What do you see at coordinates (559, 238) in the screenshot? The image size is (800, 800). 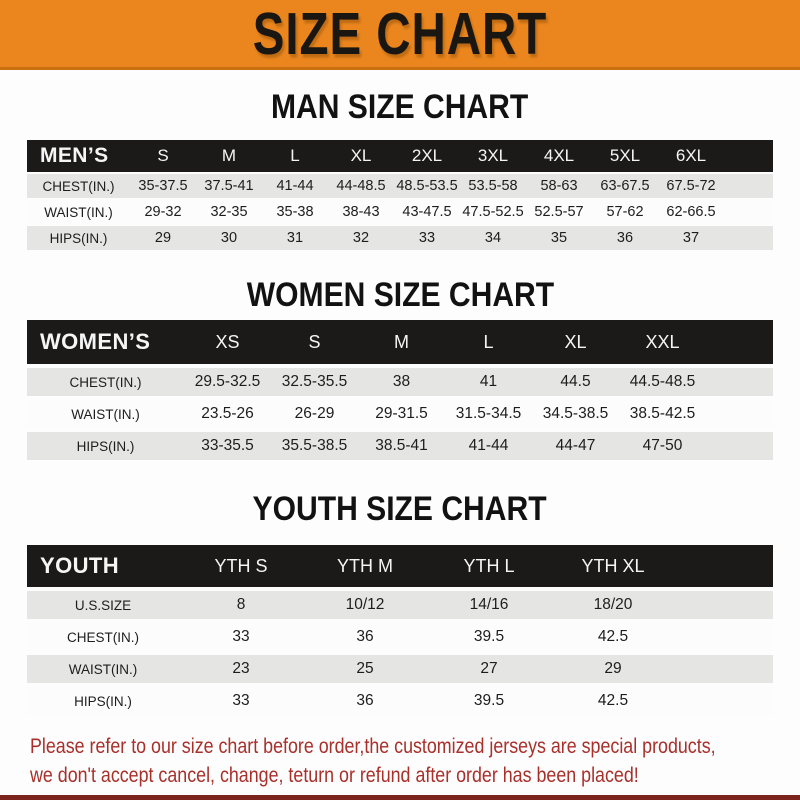 I see `size-value-cell: 35` at bounding box center [559, 238].